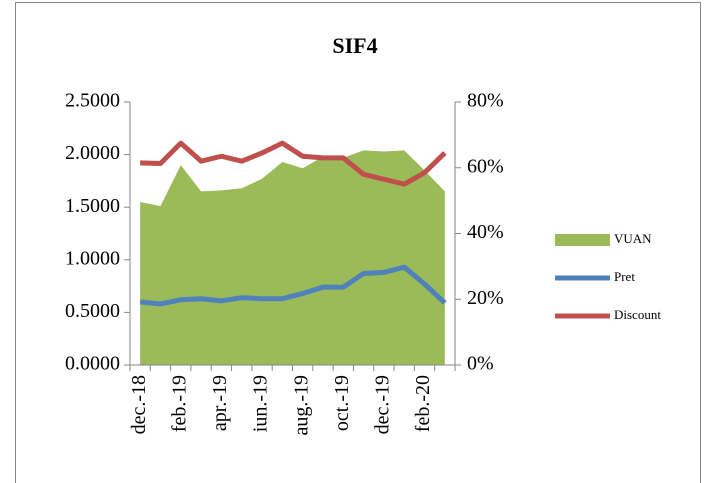  I want to click on x-tick-label: feb.-20, so click(423, 403).